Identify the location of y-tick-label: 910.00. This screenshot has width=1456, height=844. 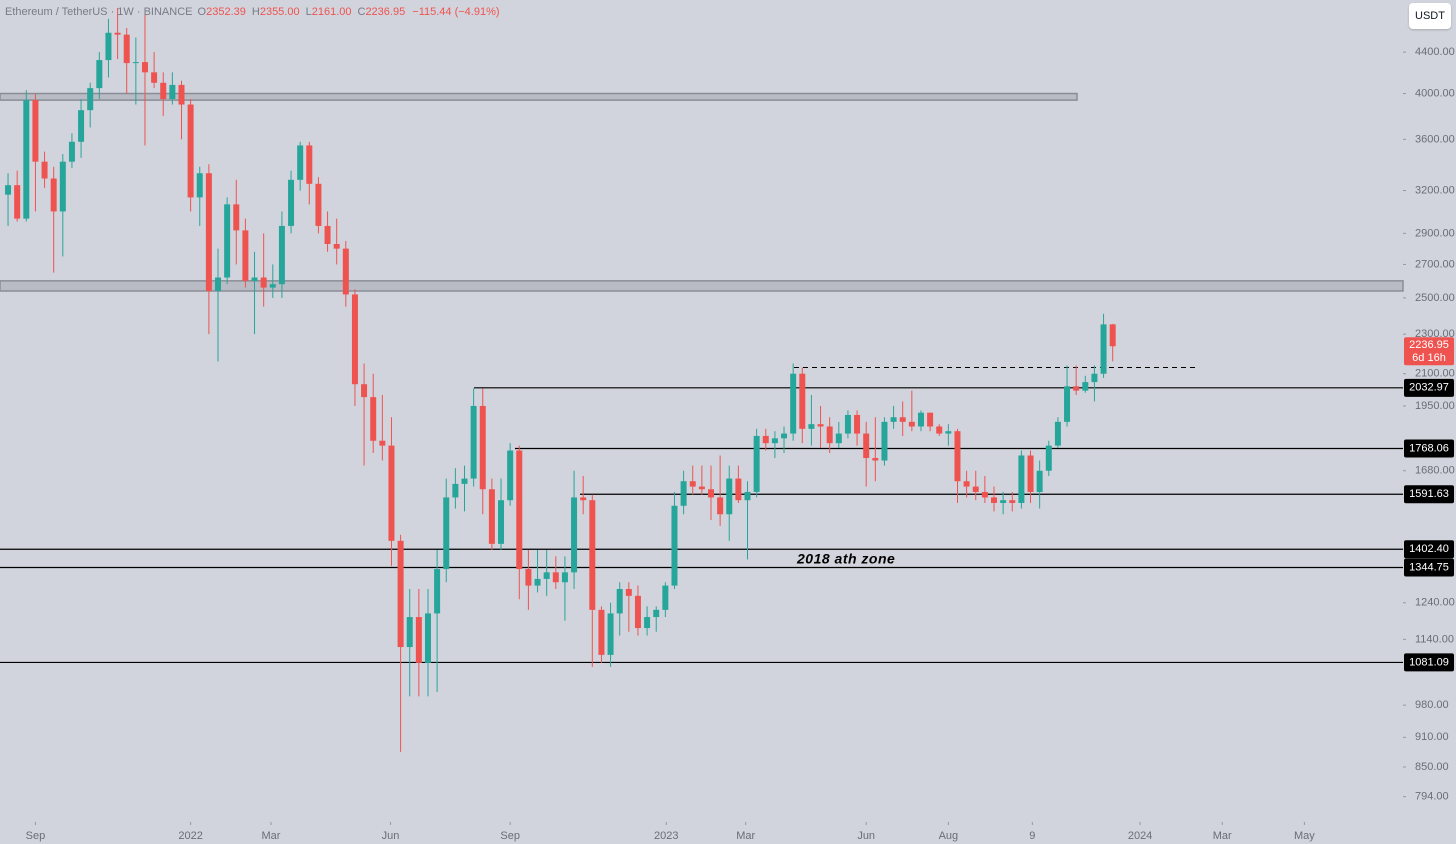
(1432, 737).